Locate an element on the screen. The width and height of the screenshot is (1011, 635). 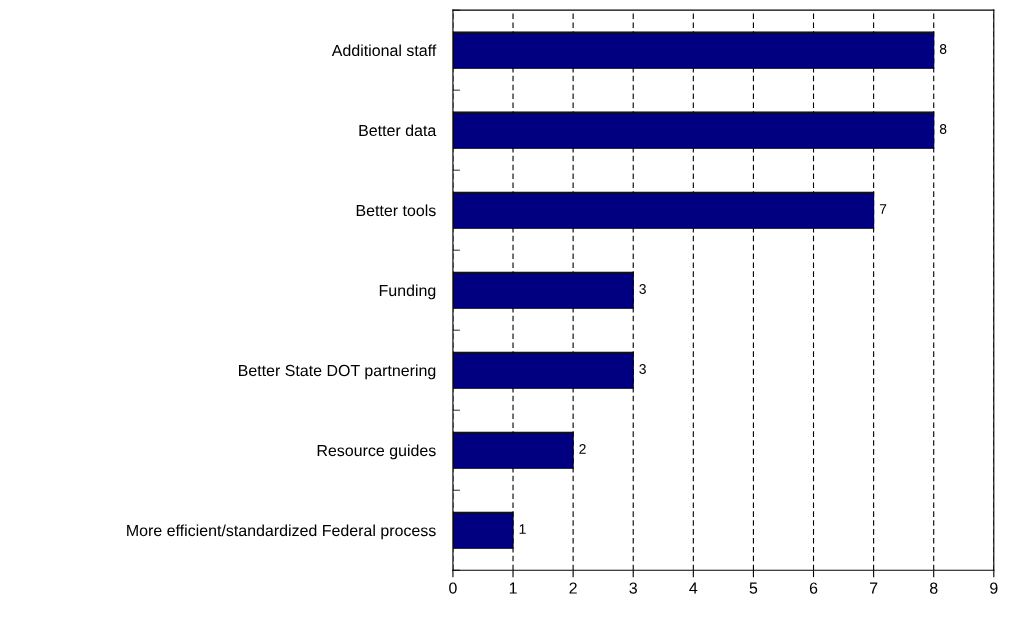
y-tick-label: Better State DOT partnering is located at coordinates (337, 372).